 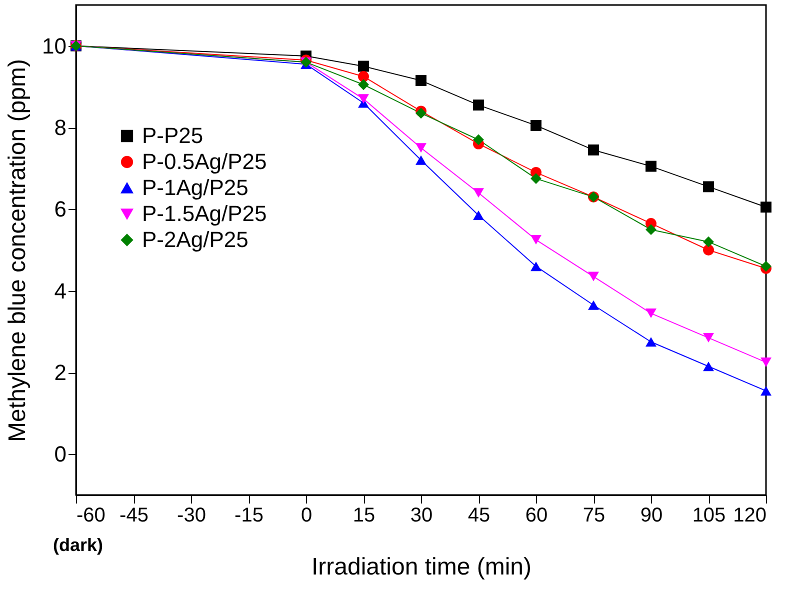 What do you see at coordinates (60, 291) in the screenshot?
I see `y-tick-label: 4` at bounding box center [60, 291].